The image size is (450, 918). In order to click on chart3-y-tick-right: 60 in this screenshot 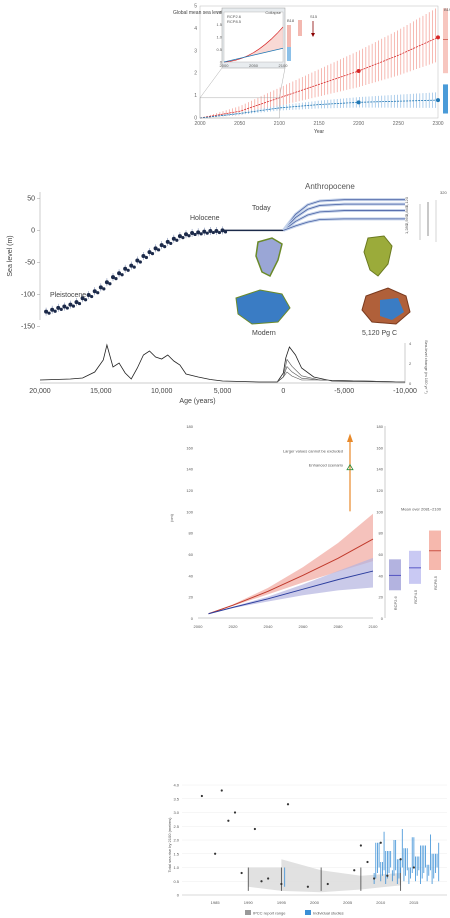, I will do `click(381, 554)`.